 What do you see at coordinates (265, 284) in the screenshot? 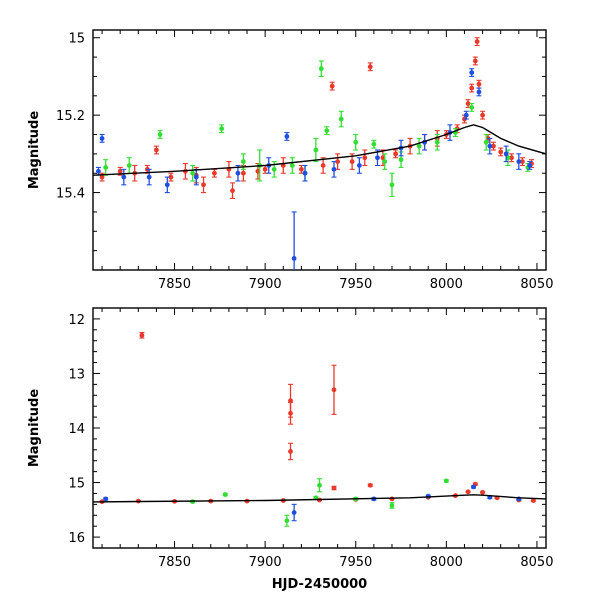
I see `top-x-tick-label: 7900` at bounding box center [265, 284].